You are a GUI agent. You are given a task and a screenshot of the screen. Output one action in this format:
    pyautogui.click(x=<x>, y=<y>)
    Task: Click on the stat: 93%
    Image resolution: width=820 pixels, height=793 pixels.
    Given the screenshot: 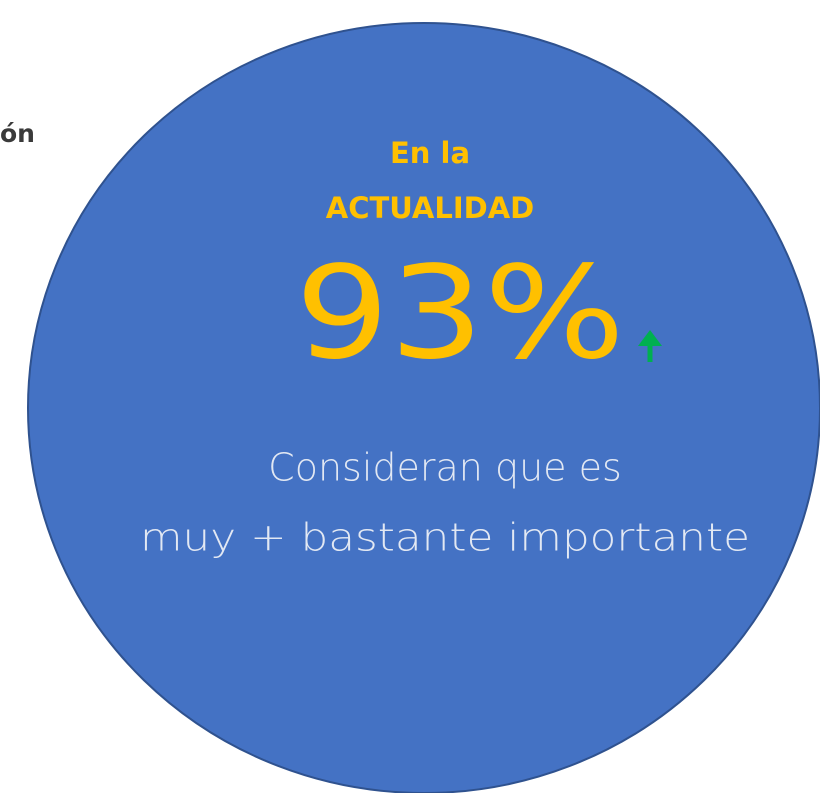 What is the action you would take?
    pyautogui.click(x=460, y=313)
    